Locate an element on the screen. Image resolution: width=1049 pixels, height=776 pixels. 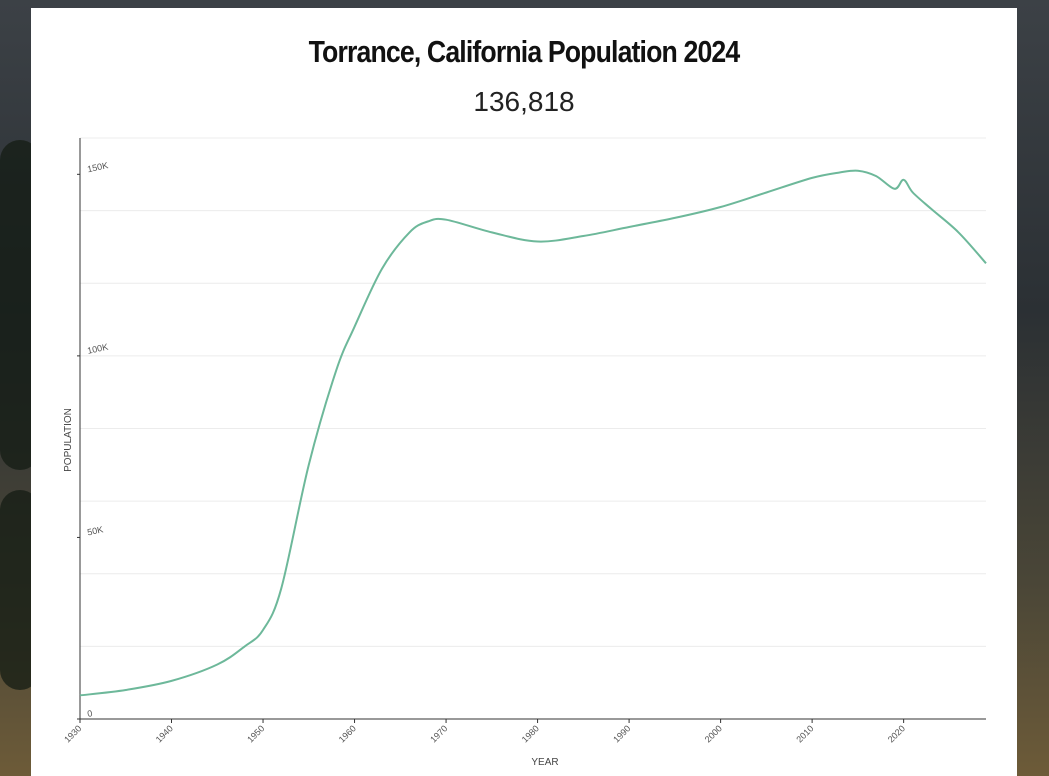
x-axis-title: YEAR is located at coordinates (544, 762).